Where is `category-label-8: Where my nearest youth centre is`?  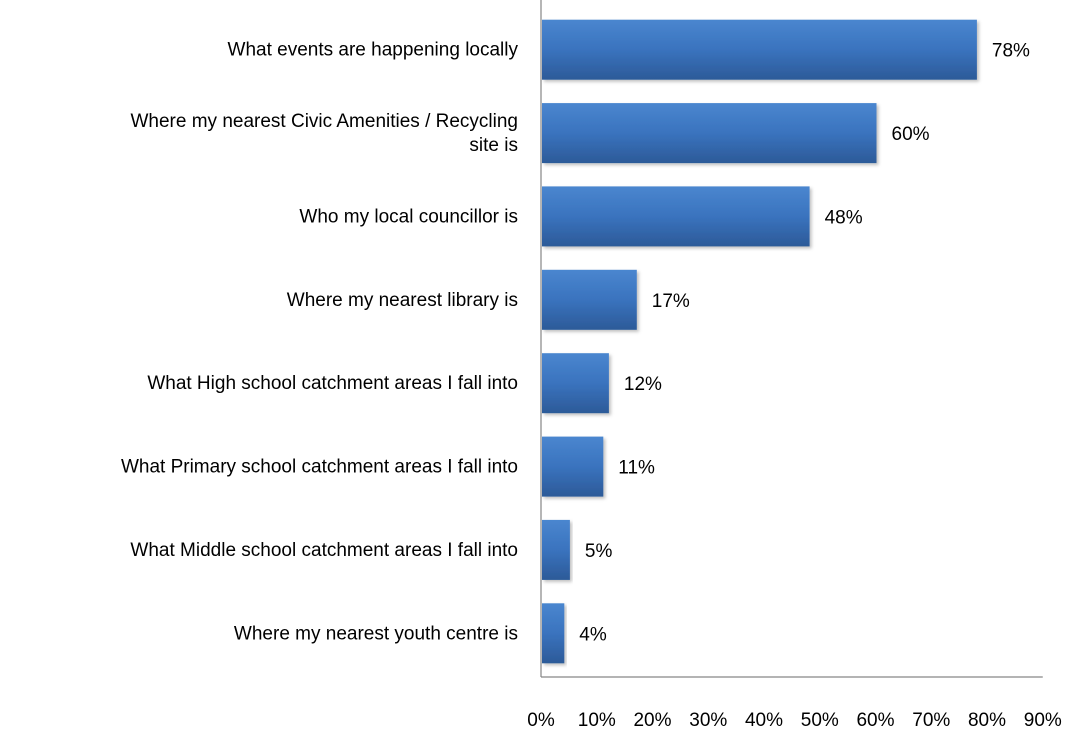
category-label-8: Where my nearest youth centre is is located at coordinates (376, 633).